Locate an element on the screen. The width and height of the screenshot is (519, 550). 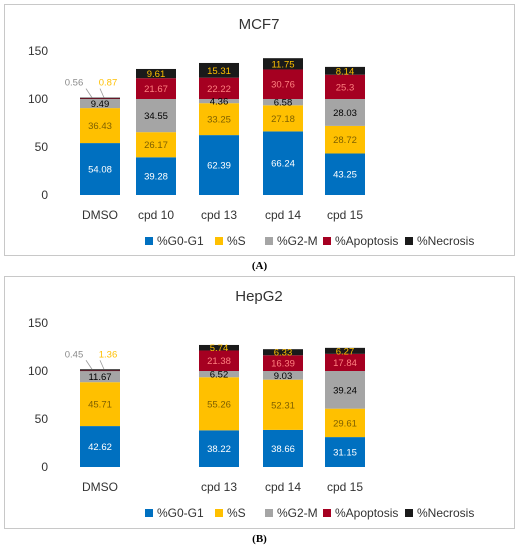
data-label: 66.24 is located at coordinates (283, 164).